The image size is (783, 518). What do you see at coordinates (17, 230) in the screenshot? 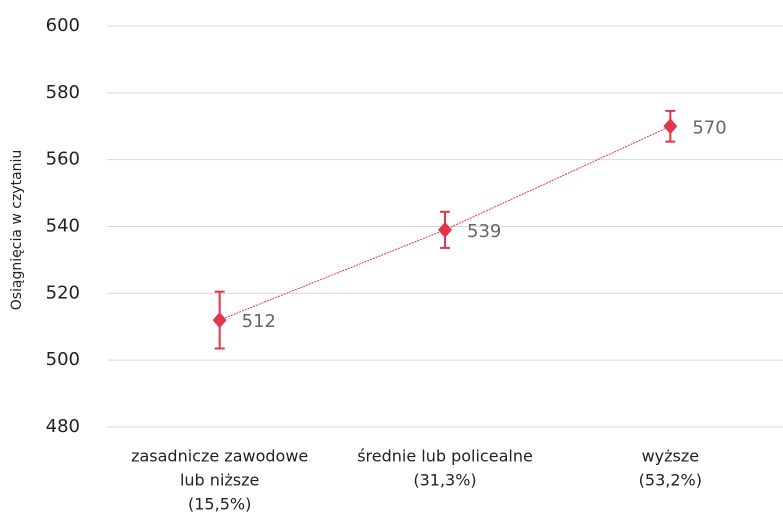
I see `y-axis-label: Osiągnięcia w czytaniu` at bounding box center [17, 230].